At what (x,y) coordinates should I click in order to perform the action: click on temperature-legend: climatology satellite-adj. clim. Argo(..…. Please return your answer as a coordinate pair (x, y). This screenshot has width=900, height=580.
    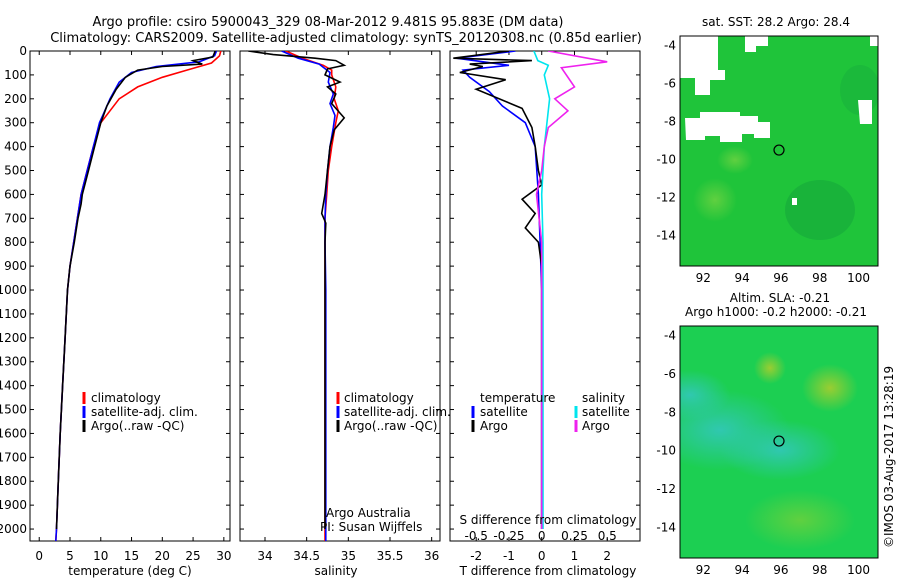
    Looking at the image, I should click on (140, 412).